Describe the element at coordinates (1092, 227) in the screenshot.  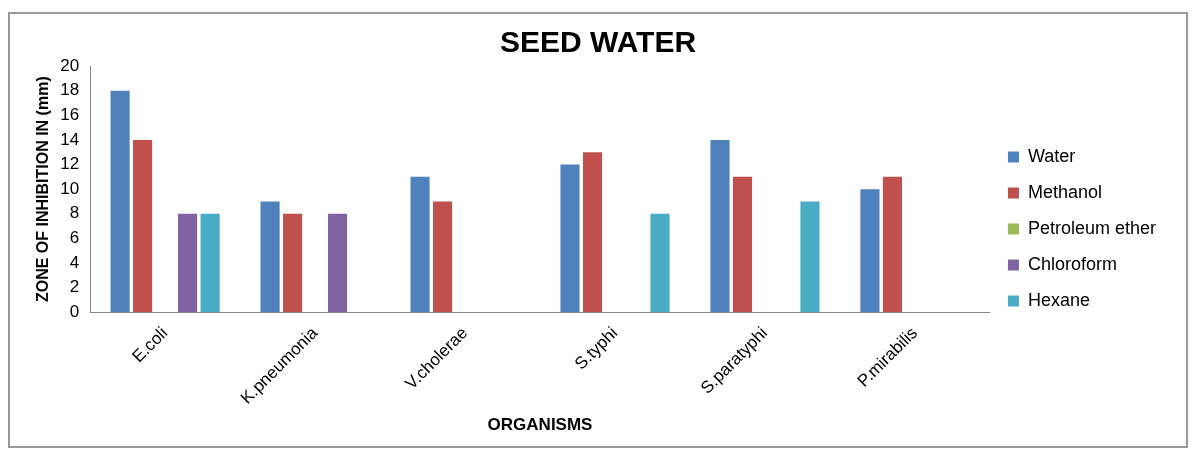
I see `legend-label: Petroleum ether` at that location.